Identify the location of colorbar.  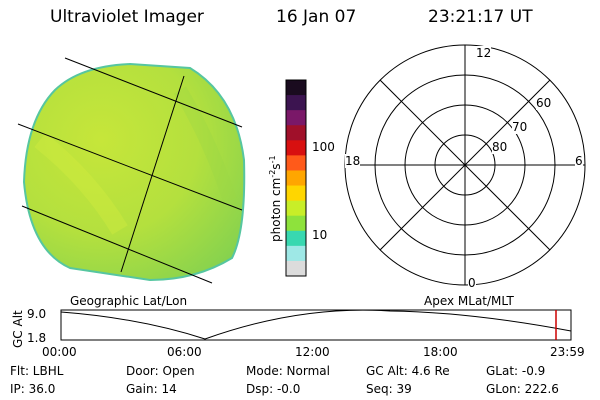
(296, 178).